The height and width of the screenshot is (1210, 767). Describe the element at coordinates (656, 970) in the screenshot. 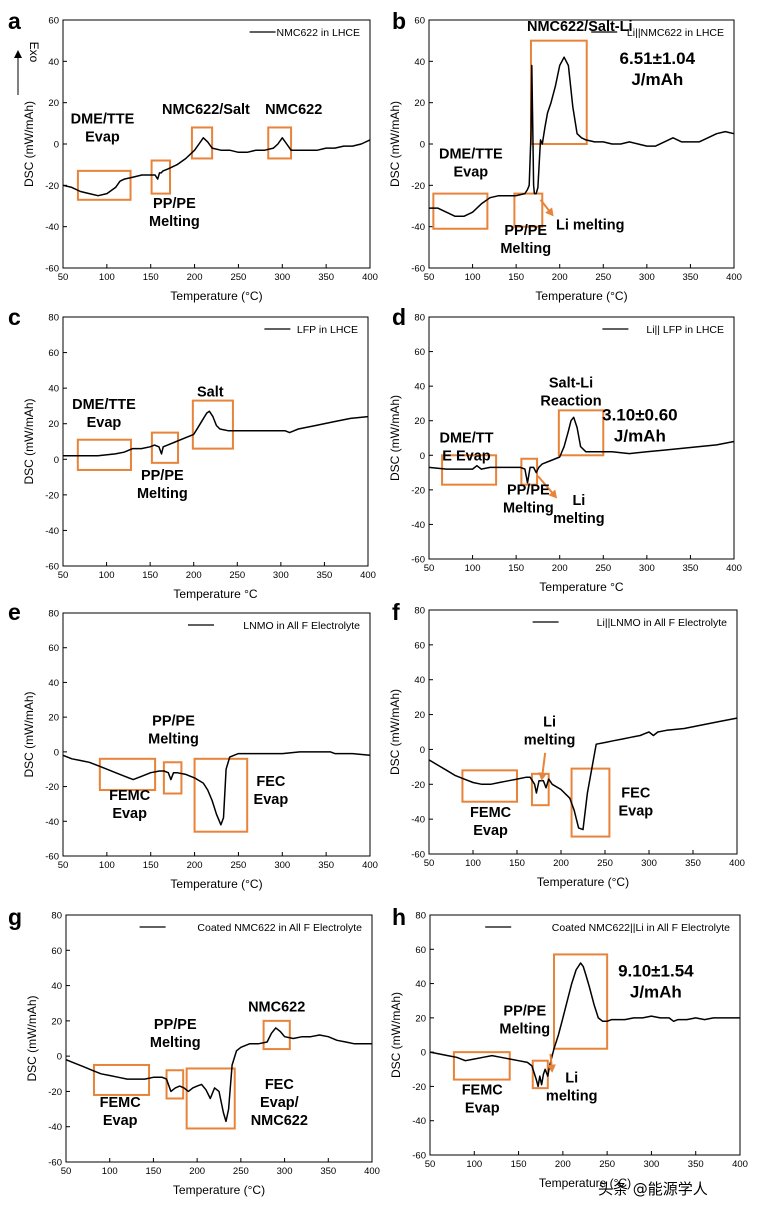

I see `annotation-label: 9.10±1.54` at that location.